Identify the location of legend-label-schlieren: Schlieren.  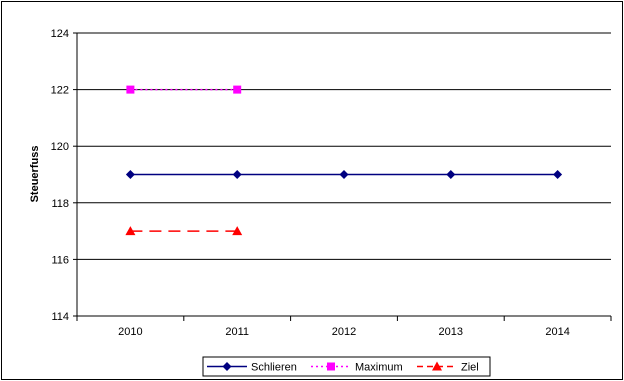
(274, 368).